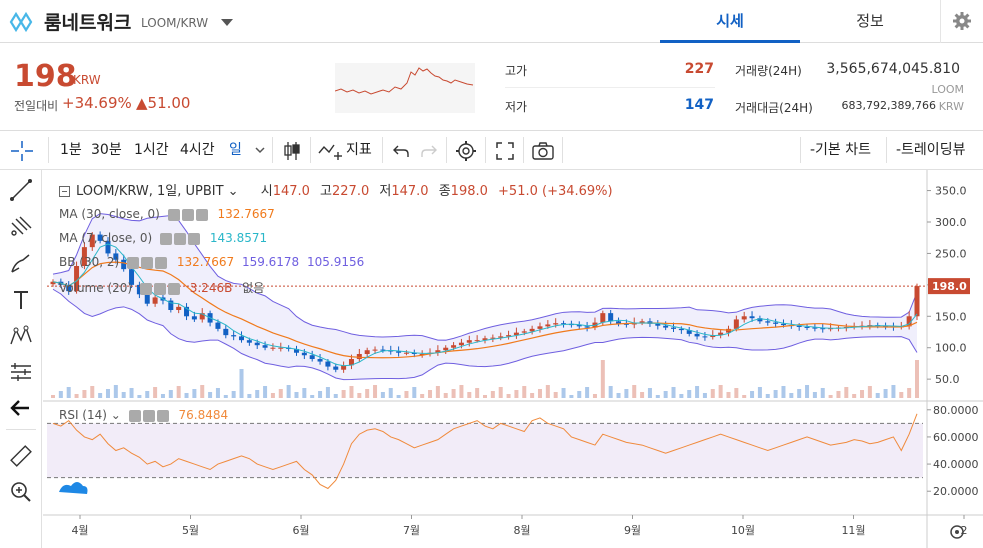 This screenshot has height=548, width=983. I want to click on redo-icon, so click(429, 151).